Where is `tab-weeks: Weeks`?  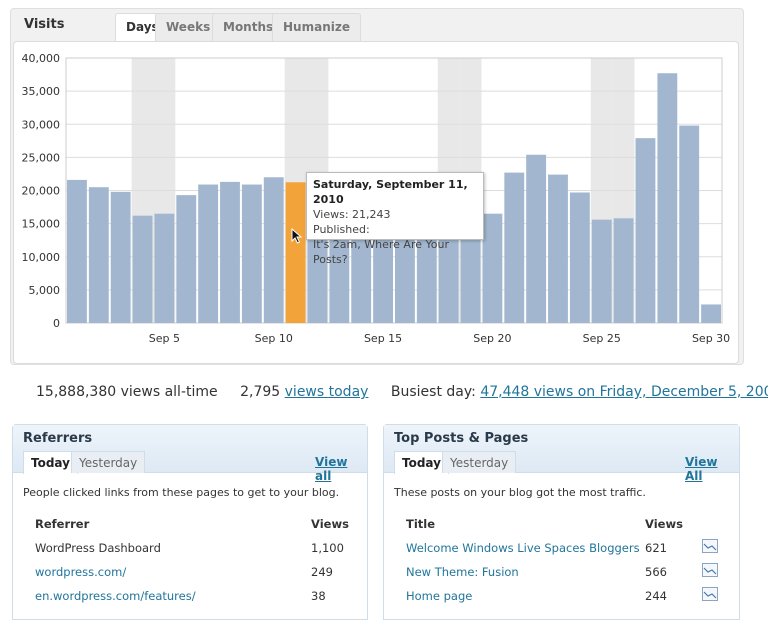 tab-weeks: Weeks is located at coordinates (188, 27).